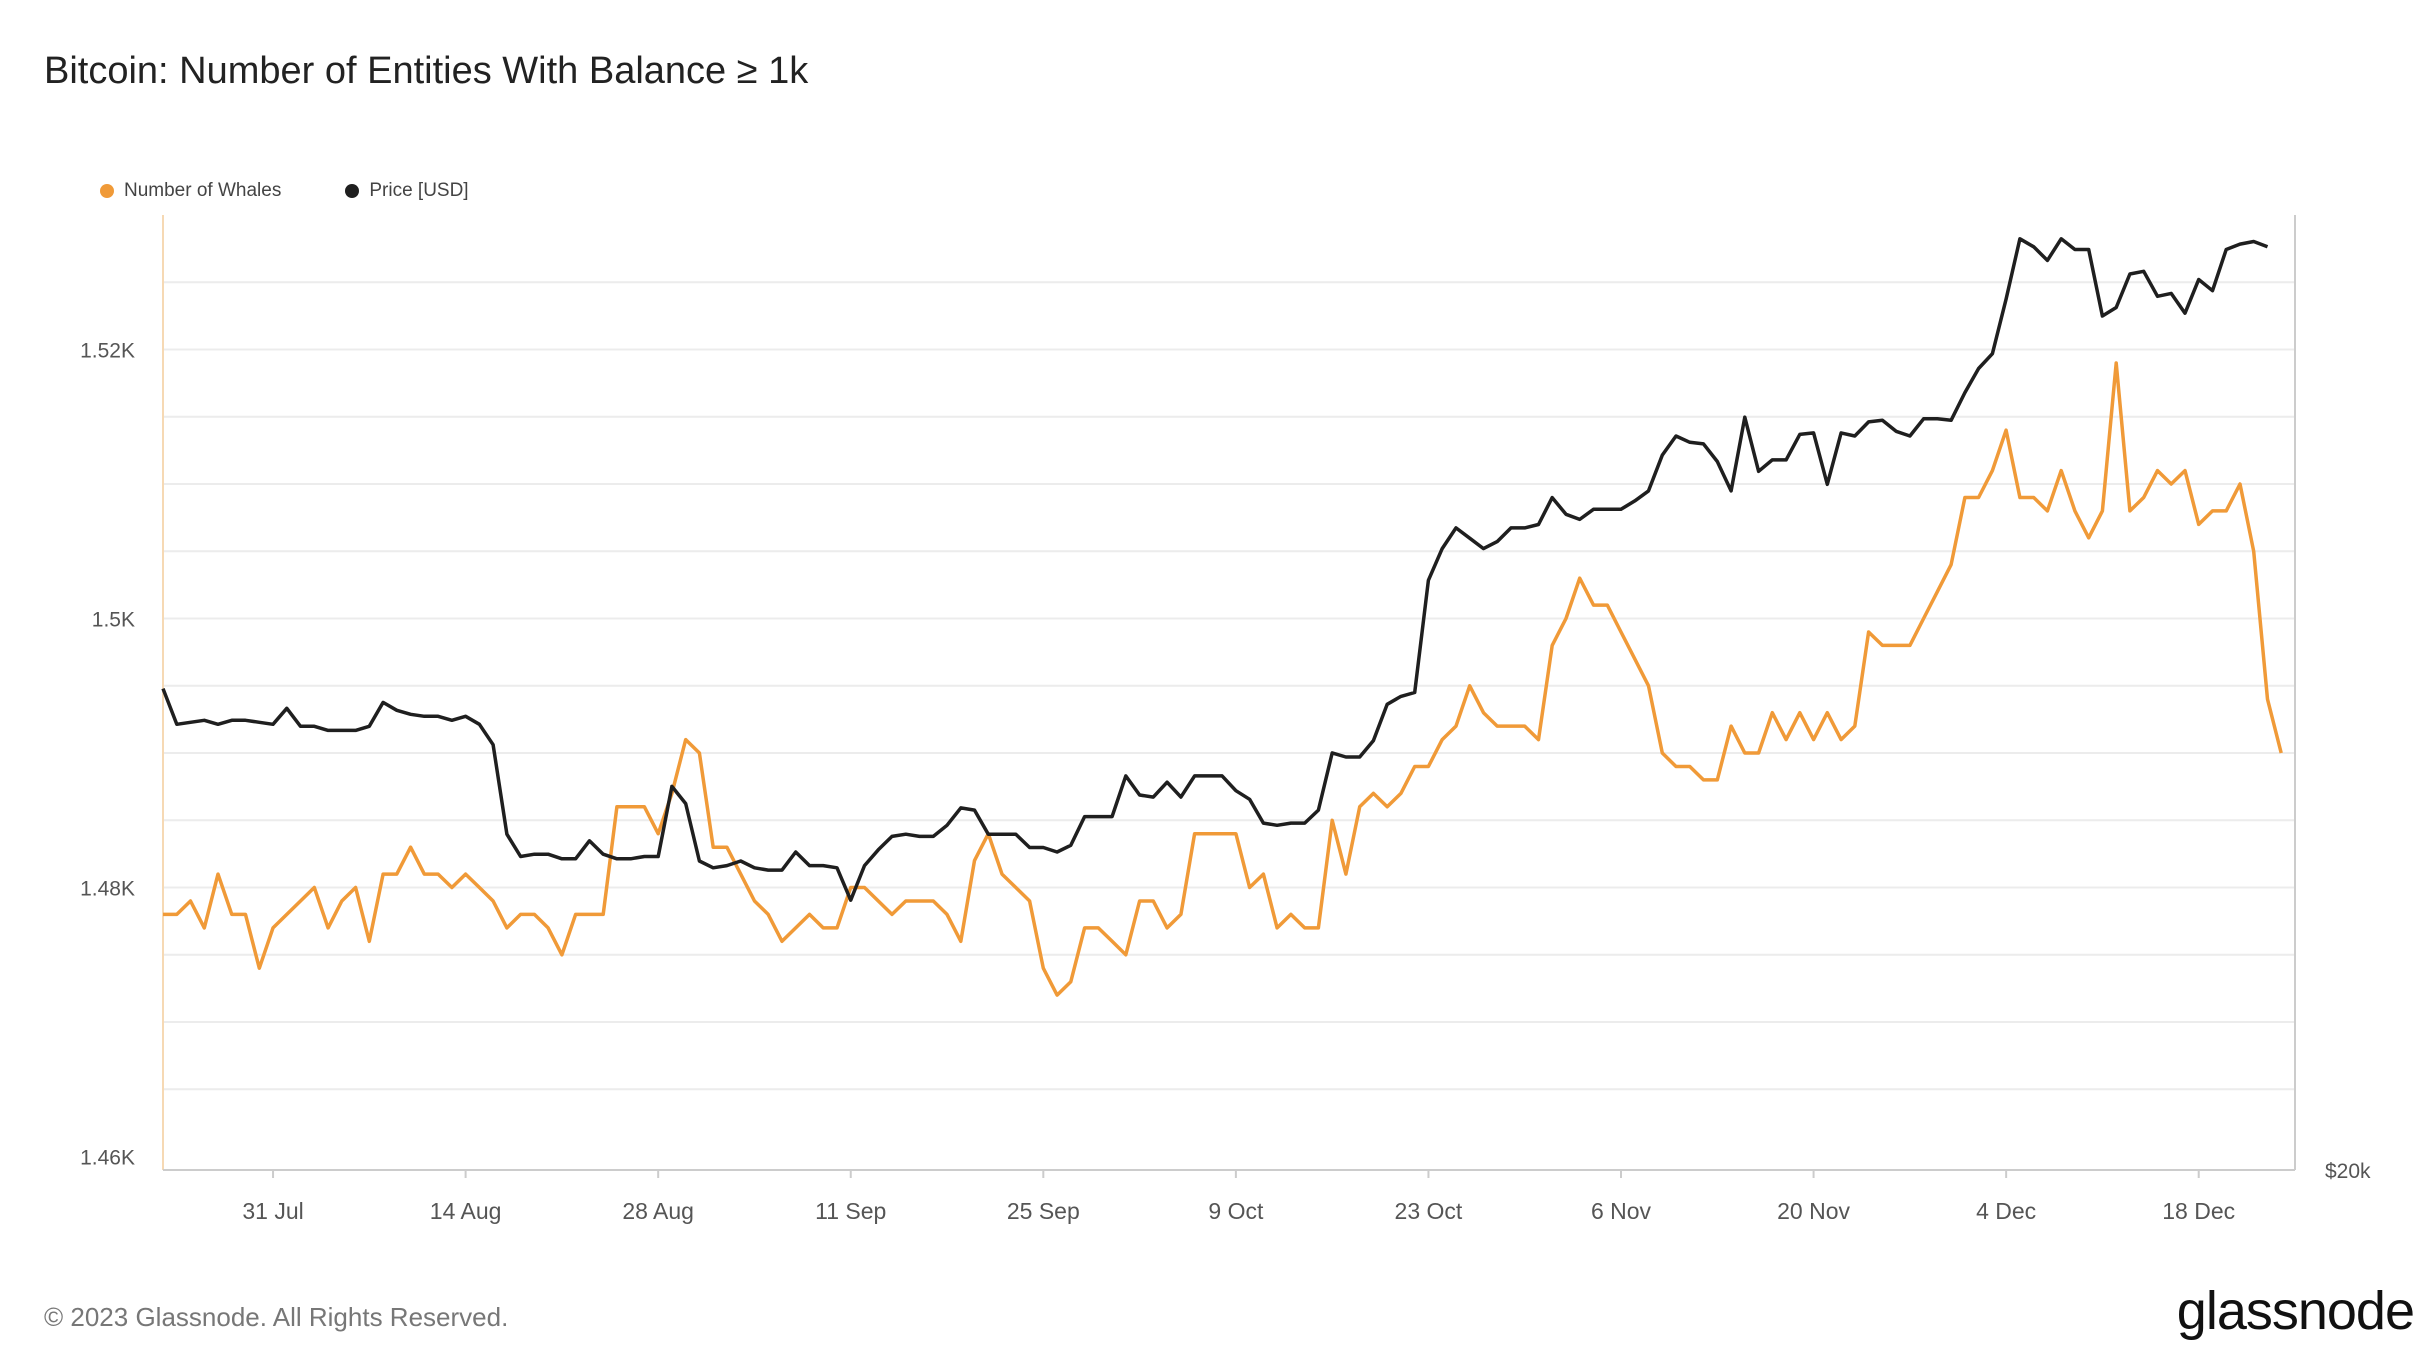  What do you see at coordinates (1621, 1211) in the screenshot?
I see `x-tick-label: 6 Nov` at bounding box center [1621, 1211].